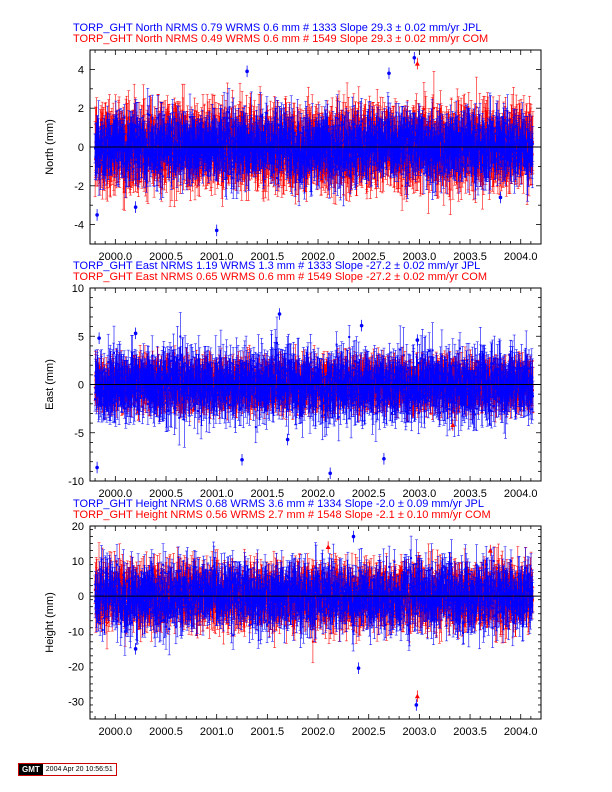 This screenshot has width=612, height=792. Describe the element at coordinates (78, 527) in the screenshot. I see `y-tick-label: 20` at that location.